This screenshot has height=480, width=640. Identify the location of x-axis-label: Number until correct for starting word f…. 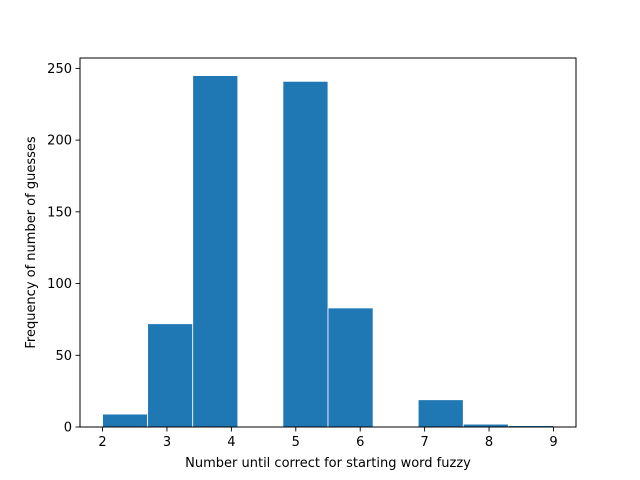
(328, 463).